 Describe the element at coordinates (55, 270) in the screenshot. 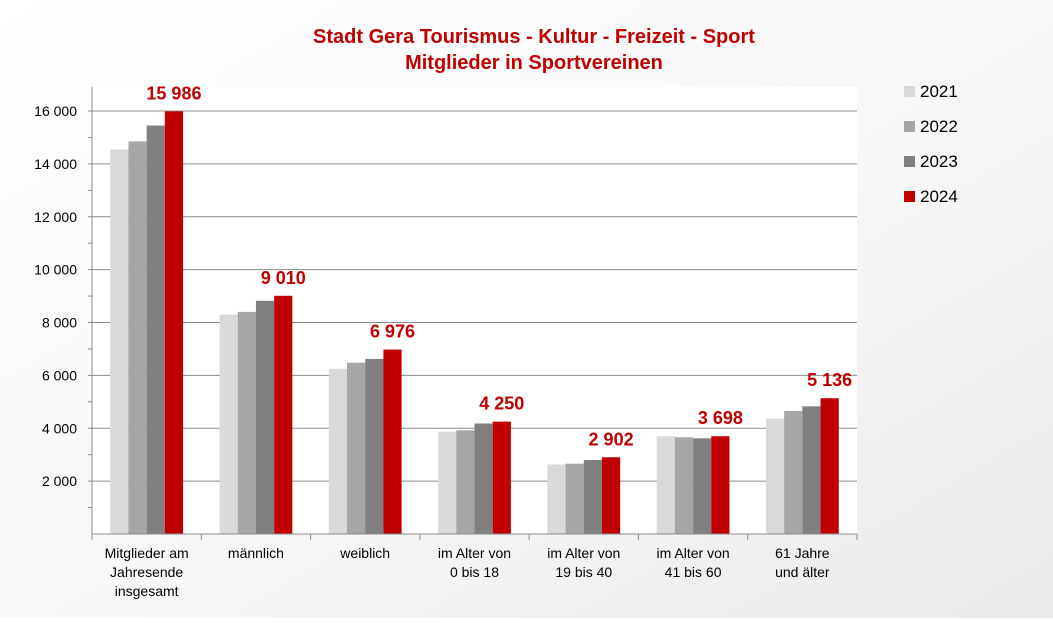

I see `y-tick-label: 10 000` at that location.